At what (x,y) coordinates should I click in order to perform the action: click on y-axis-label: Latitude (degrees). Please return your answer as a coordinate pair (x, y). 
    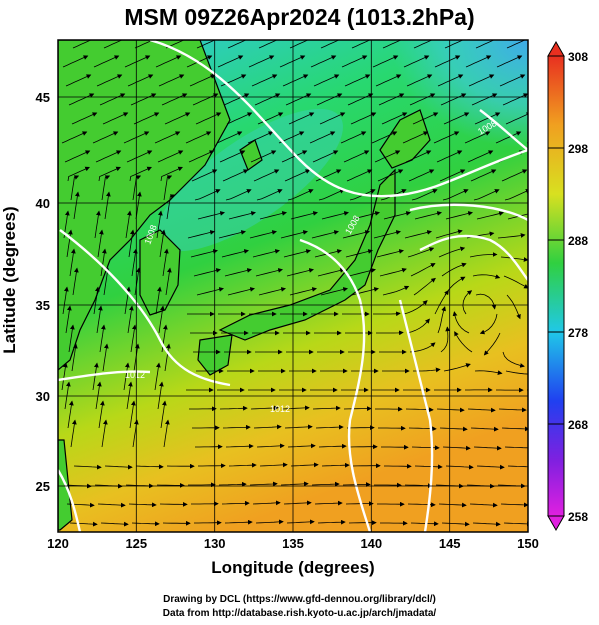
    Looking at the image, I should click on (9, 280).